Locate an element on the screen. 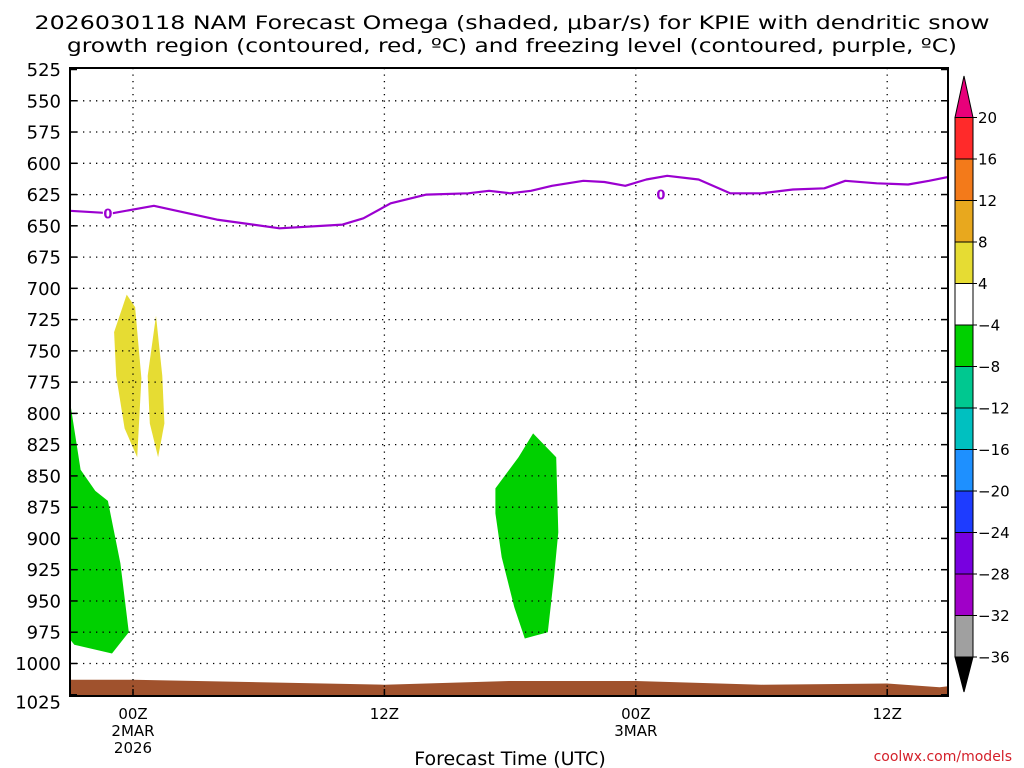  y-tick-label-550: 550 is located at coordinates (44, 101).